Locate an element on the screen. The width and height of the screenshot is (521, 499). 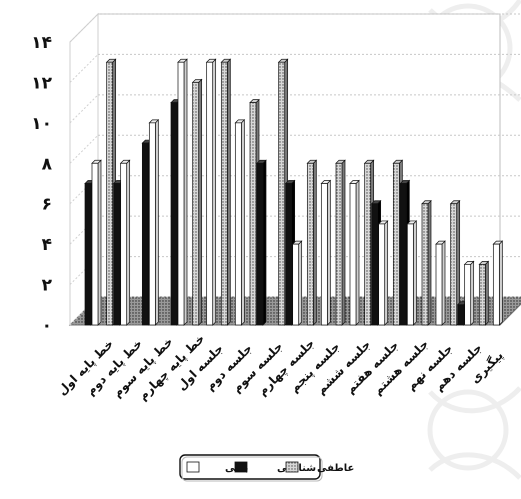
y-tick-label: ۴ is located at coordinates (47, 245).